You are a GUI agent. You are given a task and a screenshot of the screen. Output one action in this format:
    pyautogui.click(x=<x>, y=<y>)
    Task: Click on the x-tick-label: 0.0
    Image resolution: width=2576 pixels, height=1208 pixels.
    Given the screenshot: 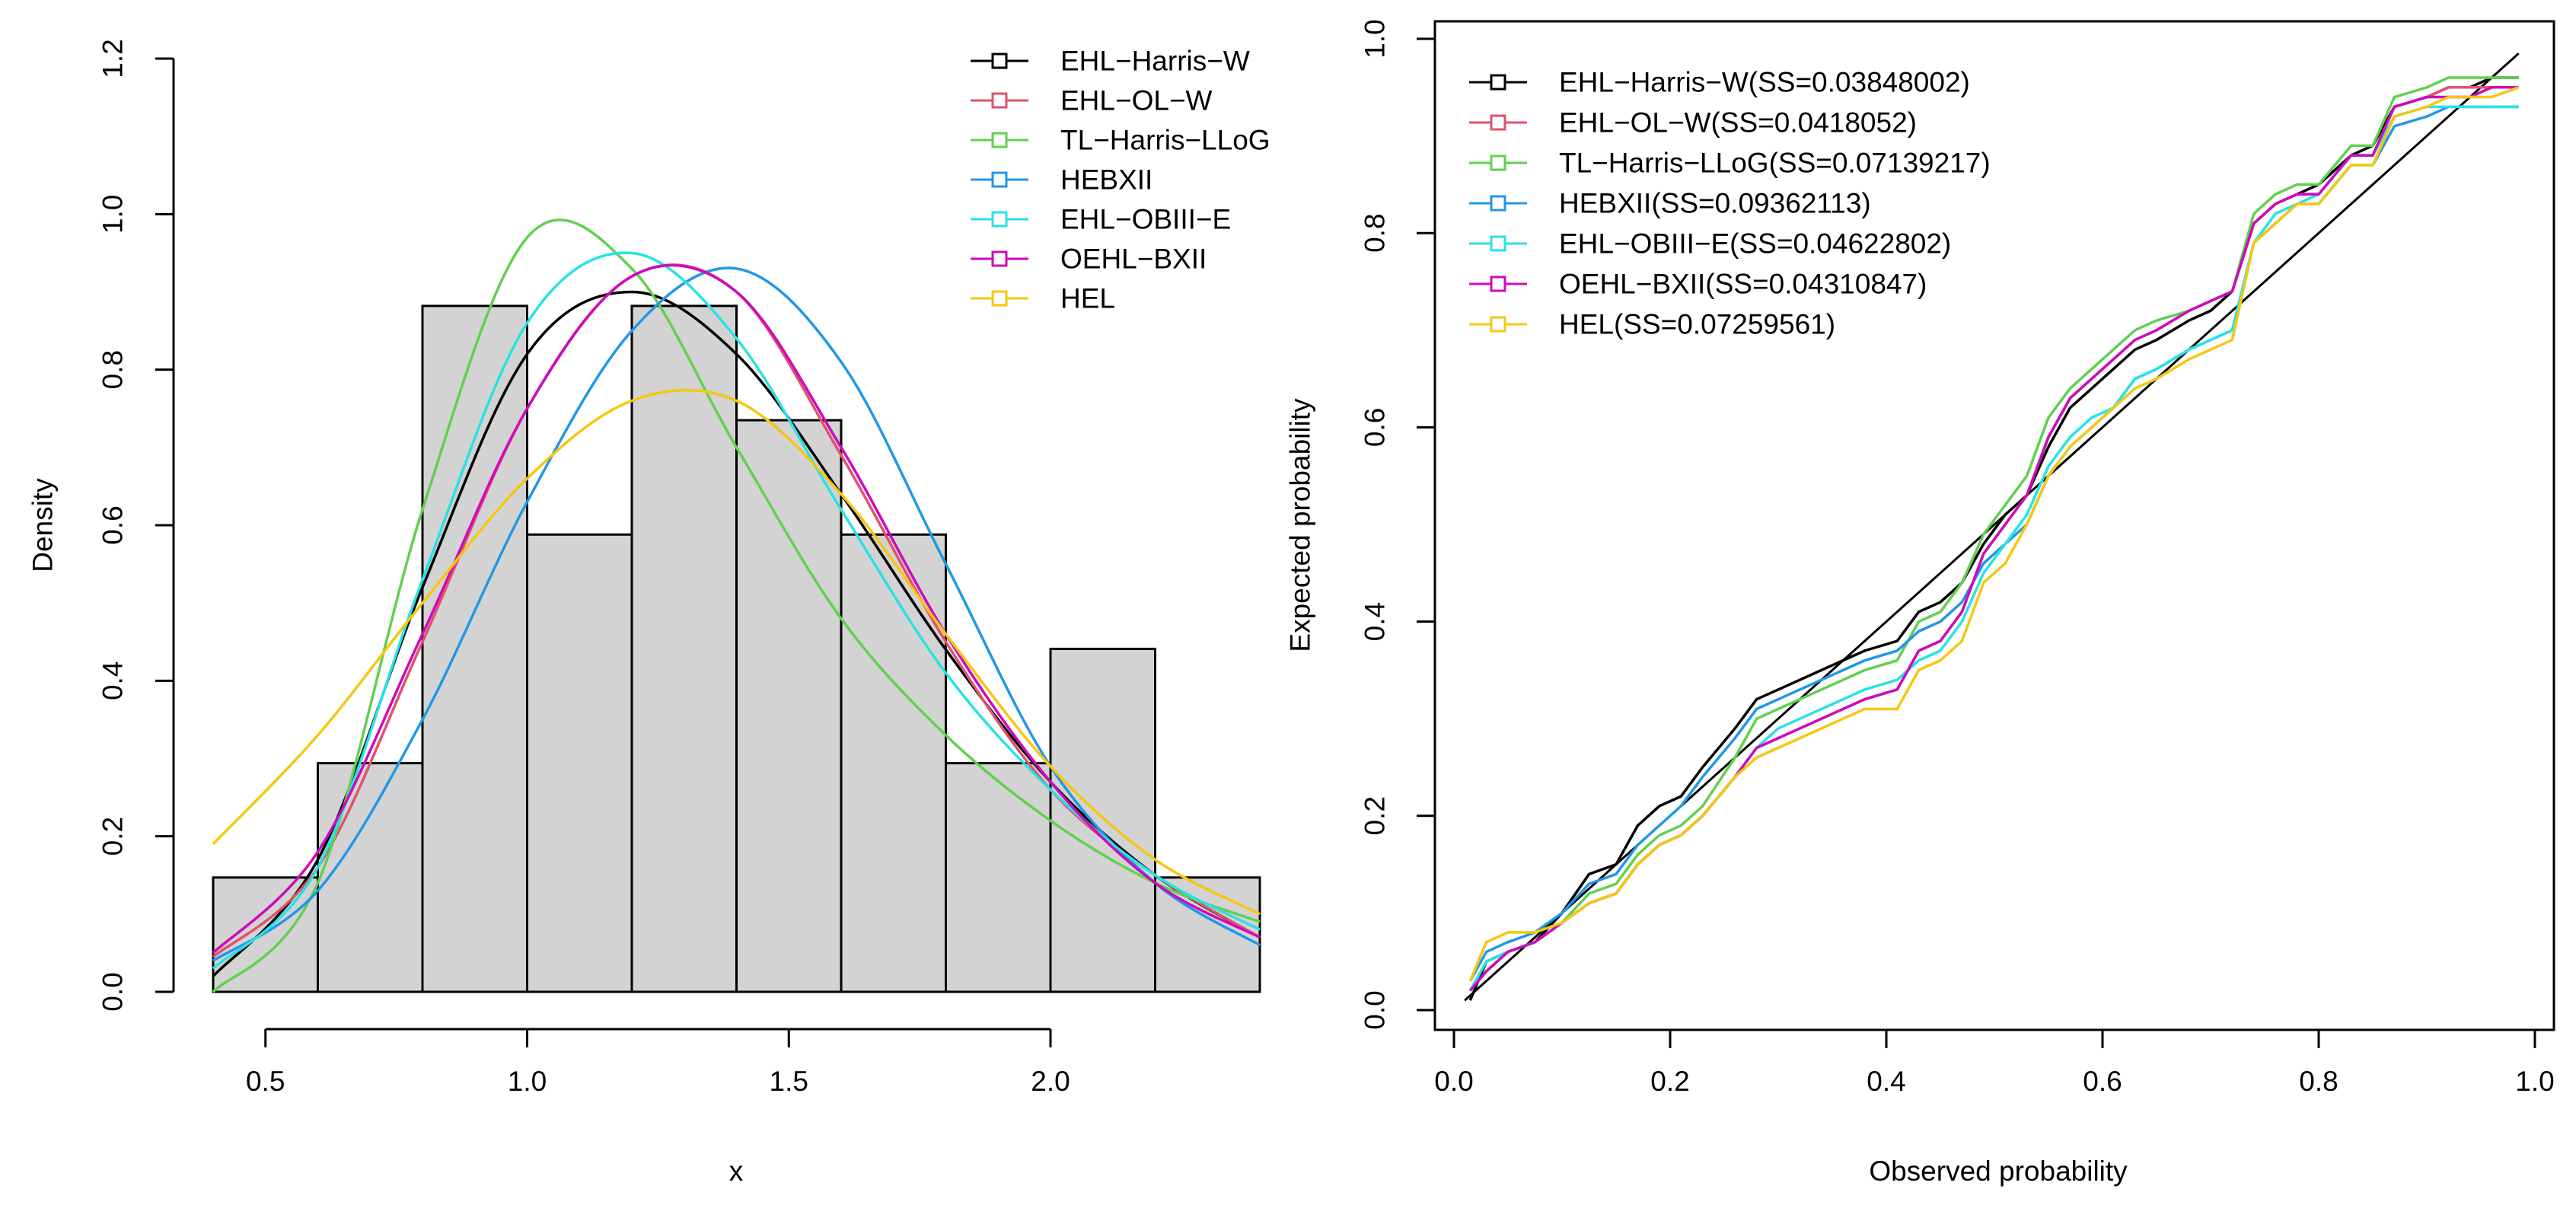 What is the action you would take?
    pyautogui.click(x=1453, y=1081)
    